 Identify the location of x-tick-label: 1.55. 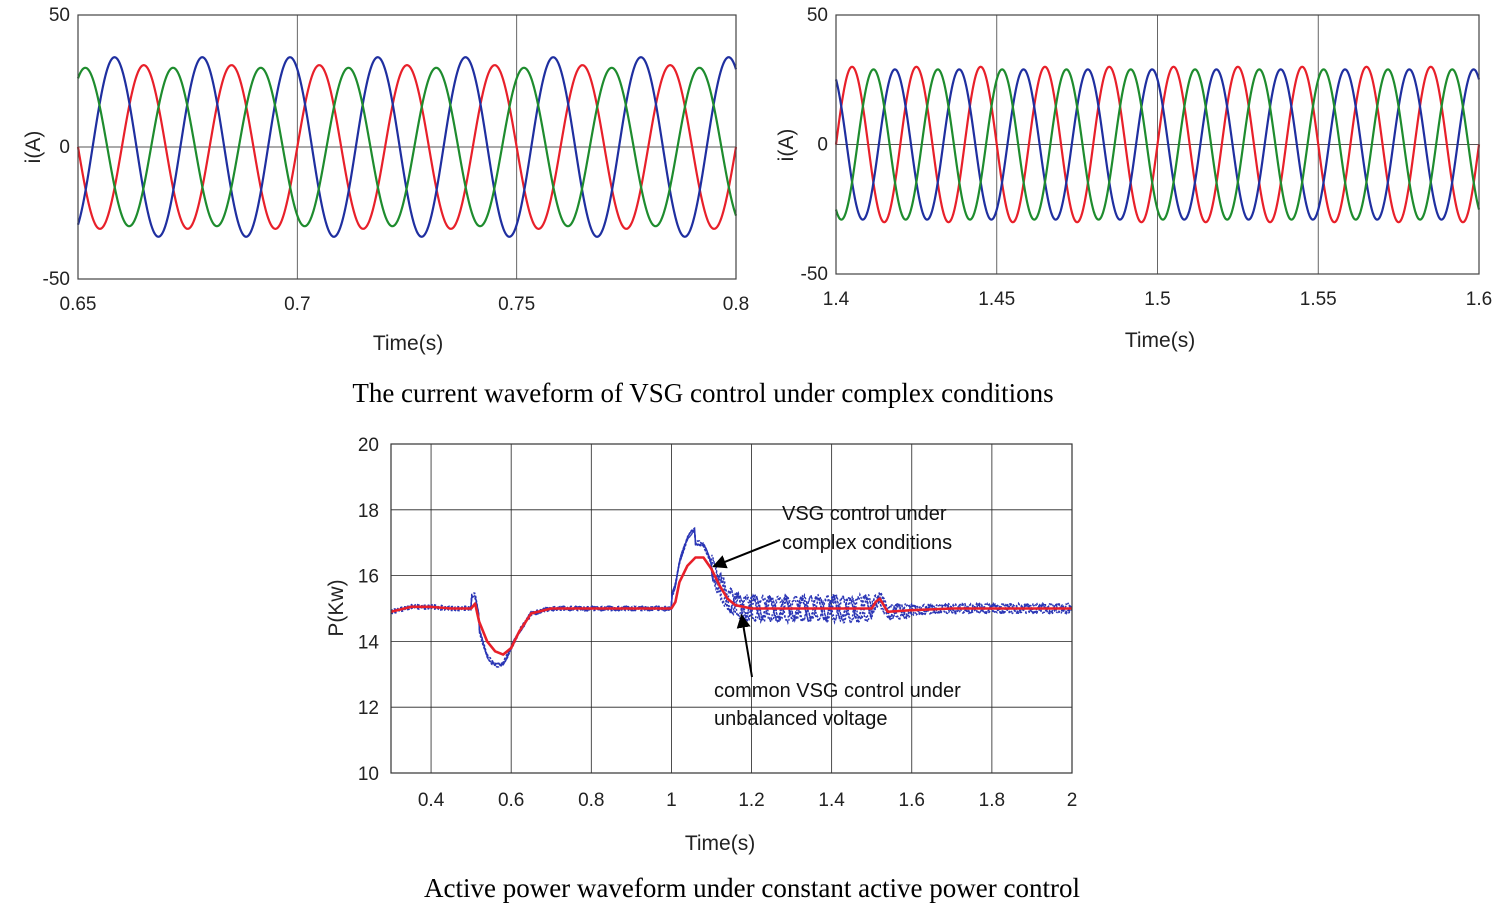
(1318, 299).